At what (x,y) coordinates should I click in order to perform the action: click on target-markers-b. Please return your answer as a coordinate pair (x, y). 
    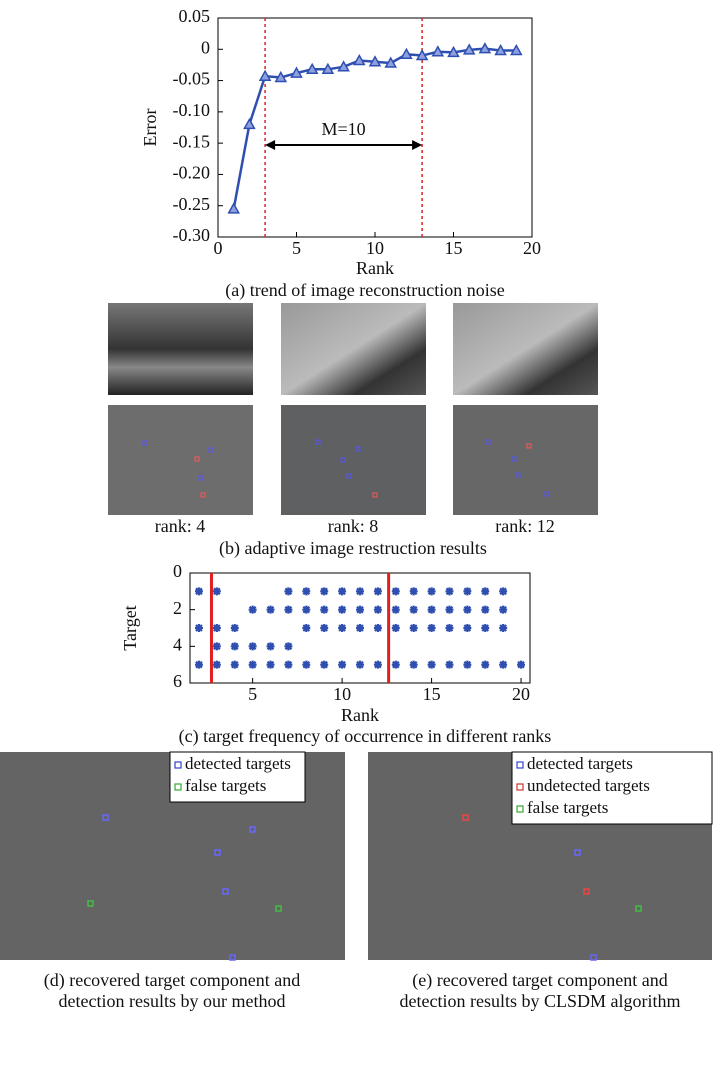
    Looking at the image, I should click on (346, 468).